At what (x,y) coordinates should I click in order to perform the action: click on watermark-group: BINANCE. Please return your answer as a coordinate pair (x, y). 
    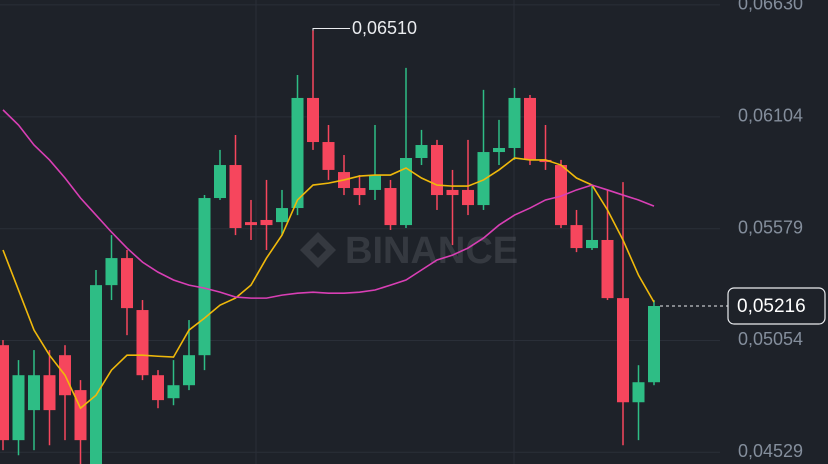
    Looking at the image, I should click on (409, 251).